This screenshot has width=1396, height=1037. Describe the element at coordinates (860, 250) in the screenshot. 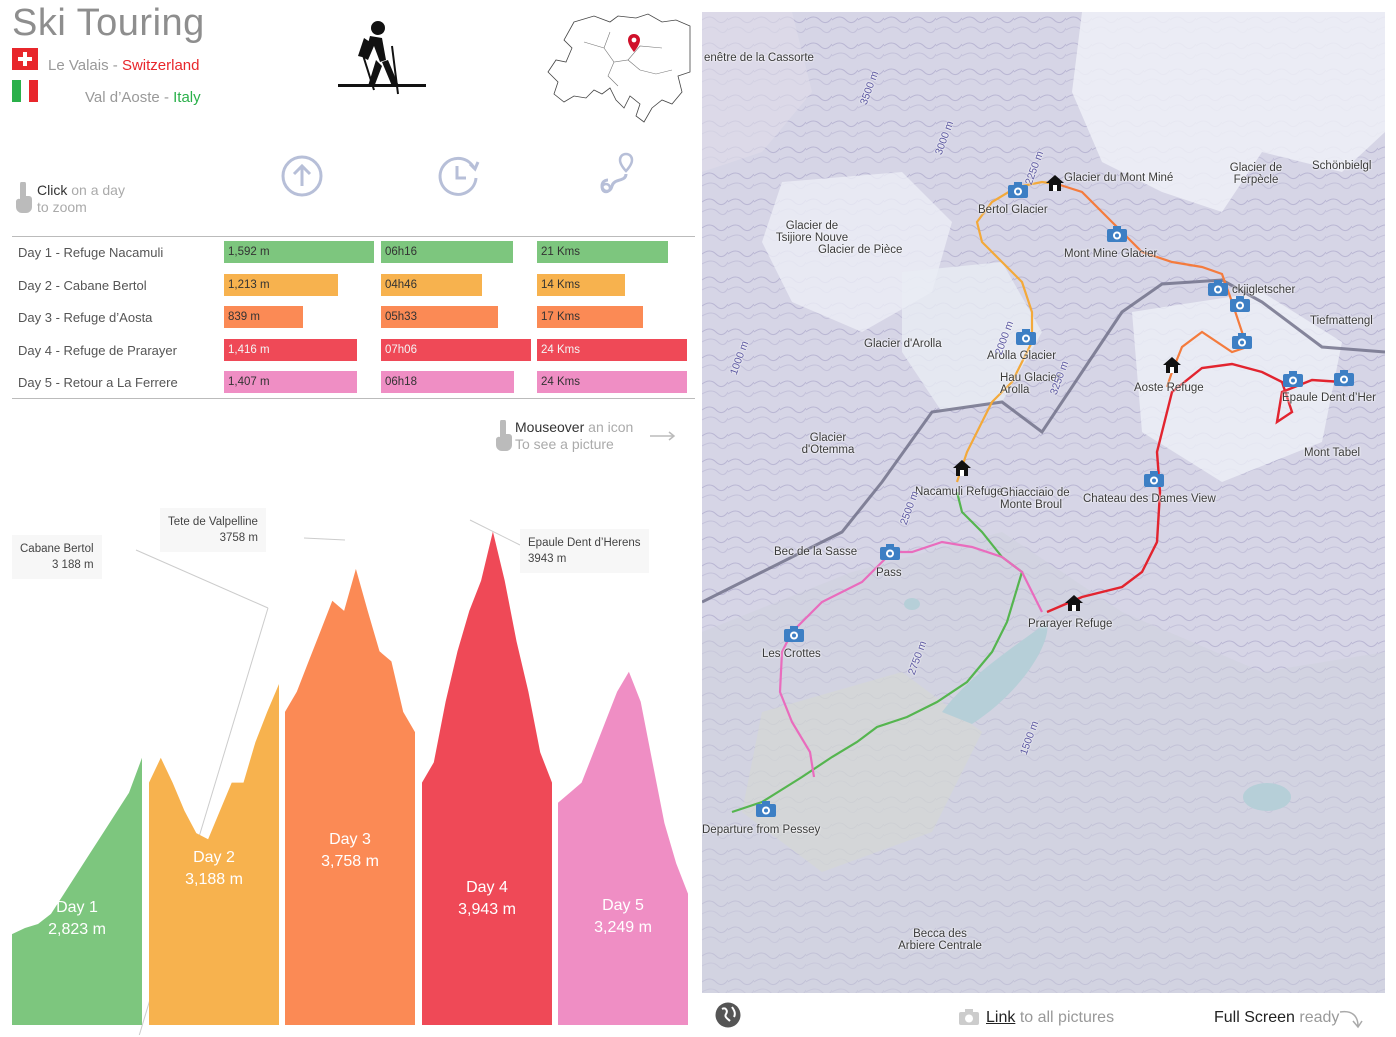

I see `map-label: Glacier de Pièce` at that location.